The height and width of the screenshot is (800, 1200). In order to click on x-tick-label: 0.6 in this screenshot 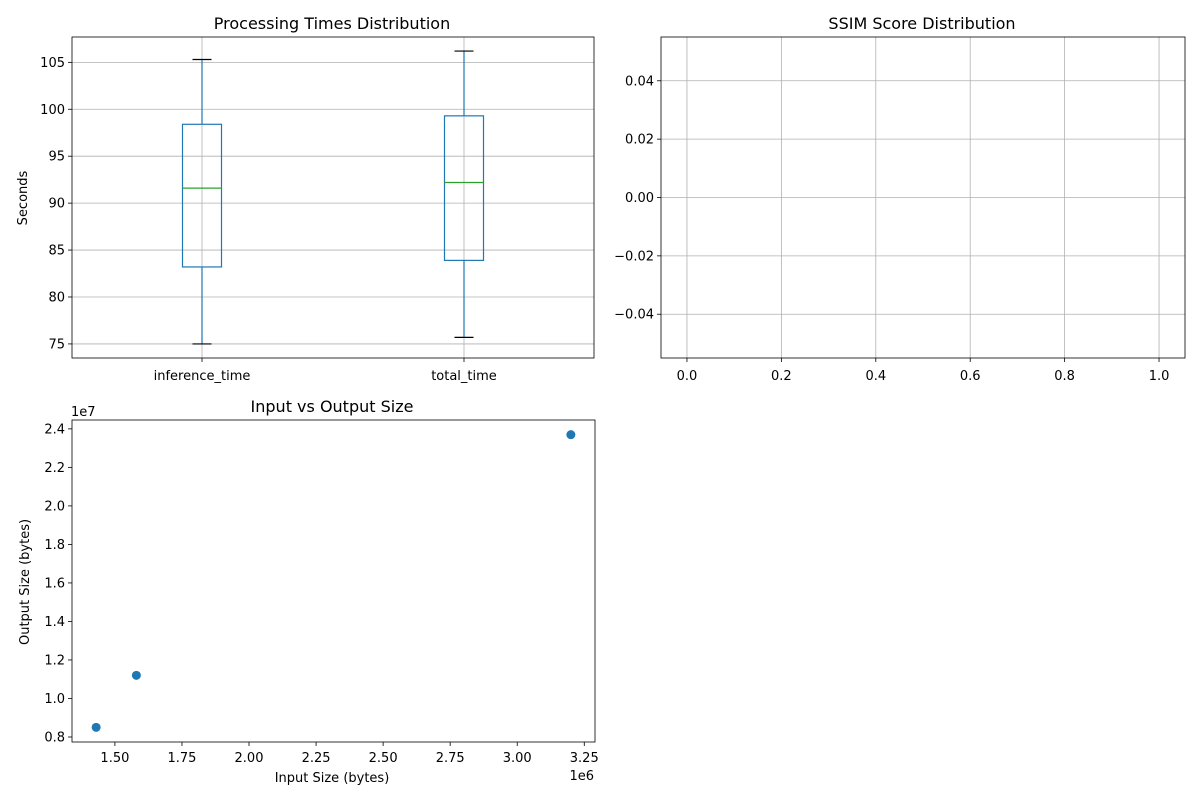, I will do `click(970, 376)`.